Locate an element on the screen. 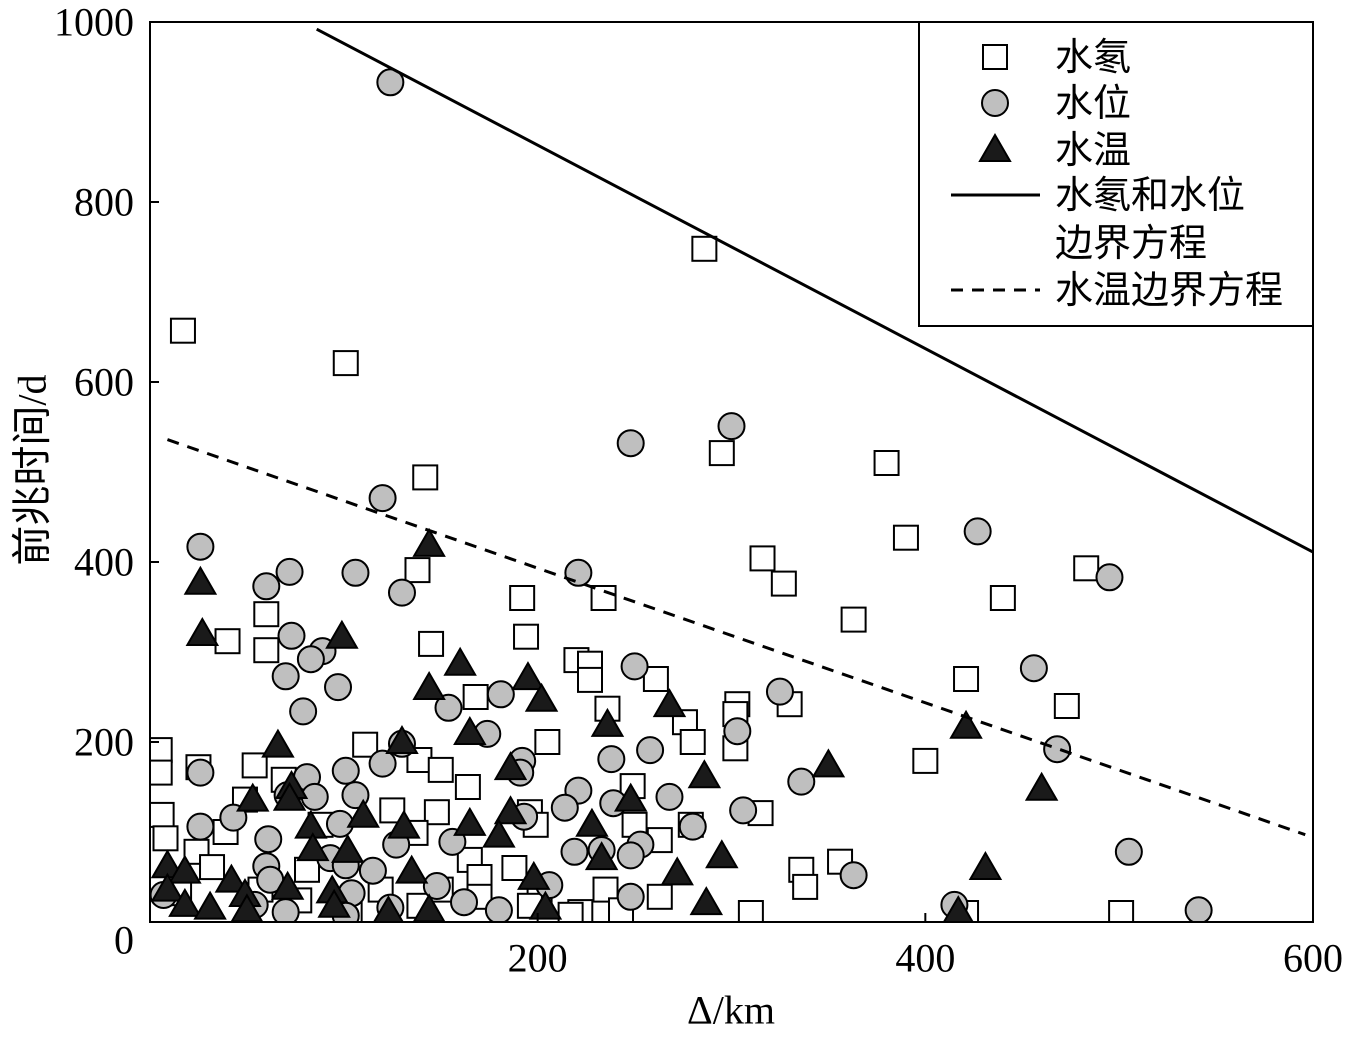 This screenshot has width=1358, height=1037. legend-box is located at coordinates (1116, 174).